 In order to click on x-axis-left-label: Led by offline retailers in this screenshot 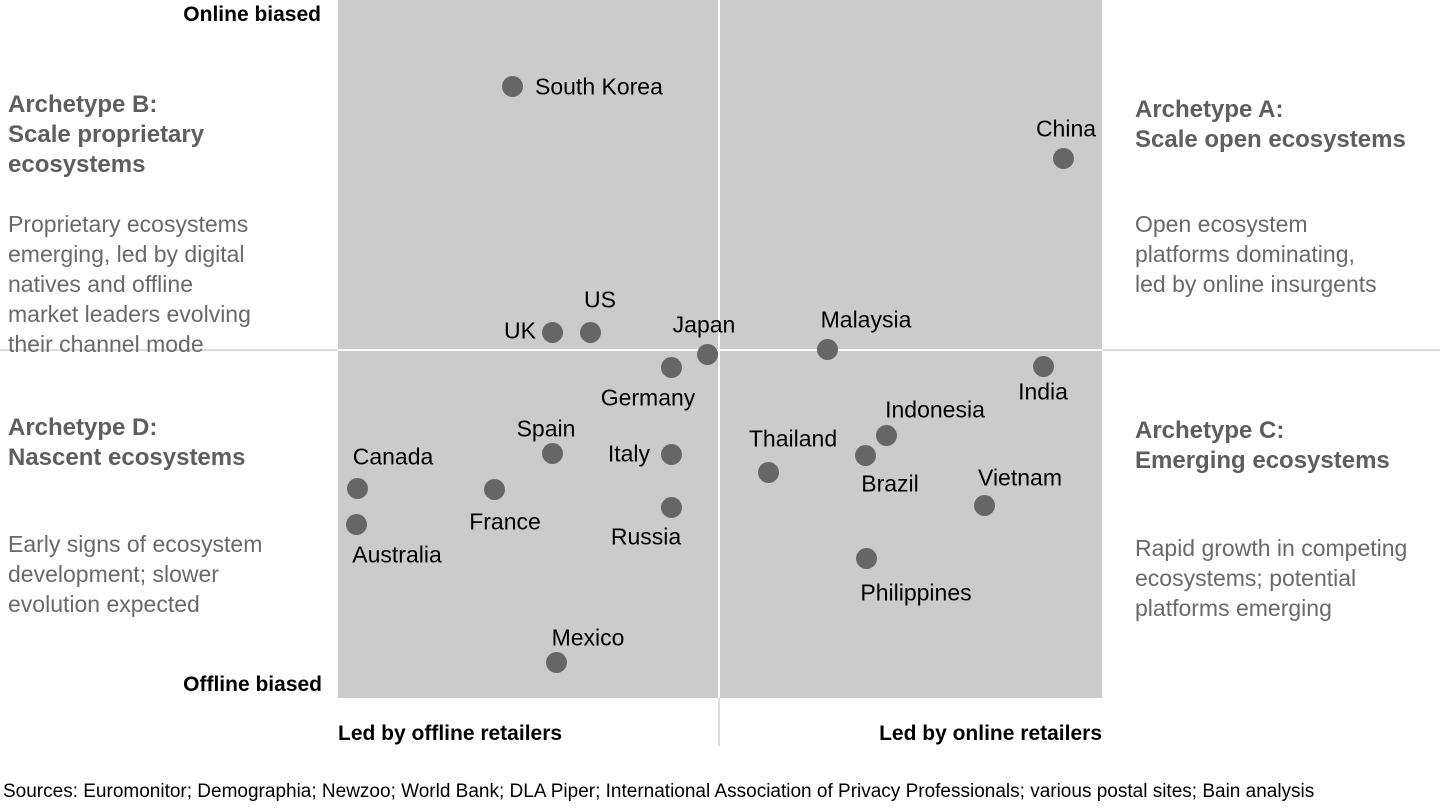, I will do `click(450, 733)`.